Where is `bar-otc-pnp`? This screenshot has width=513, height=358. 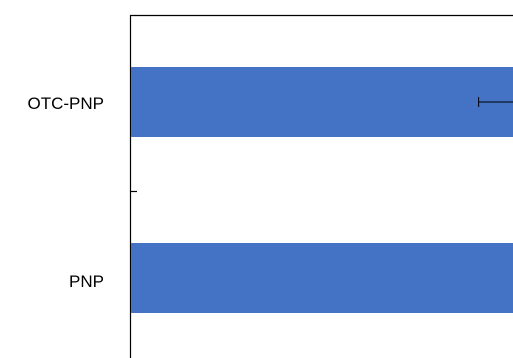
bar-otc-pnp is located at coordinates (322, 102).